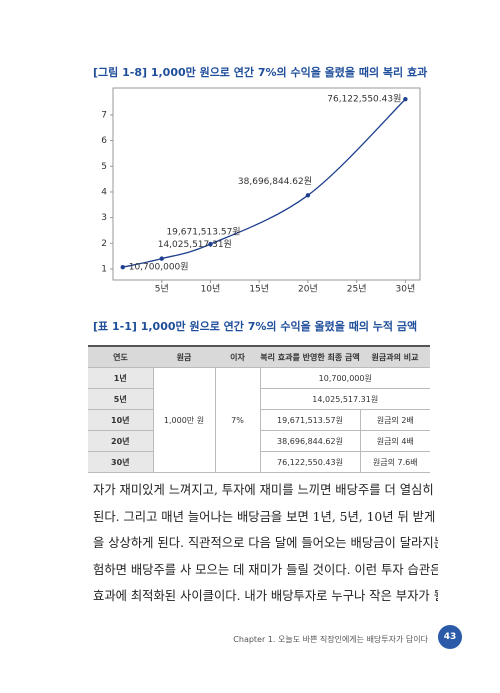  What do you see at coordinates (195, 244) in the screenshot?
I see `data-label: 14,025,517.31원` at bounding box center [195, 244].